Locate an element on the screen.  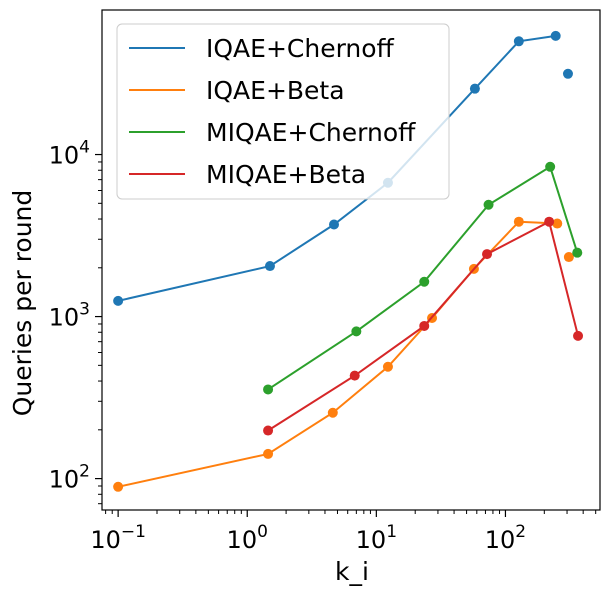
x-tick-label: 10⁻¹ is located at coordinates (118, 538).